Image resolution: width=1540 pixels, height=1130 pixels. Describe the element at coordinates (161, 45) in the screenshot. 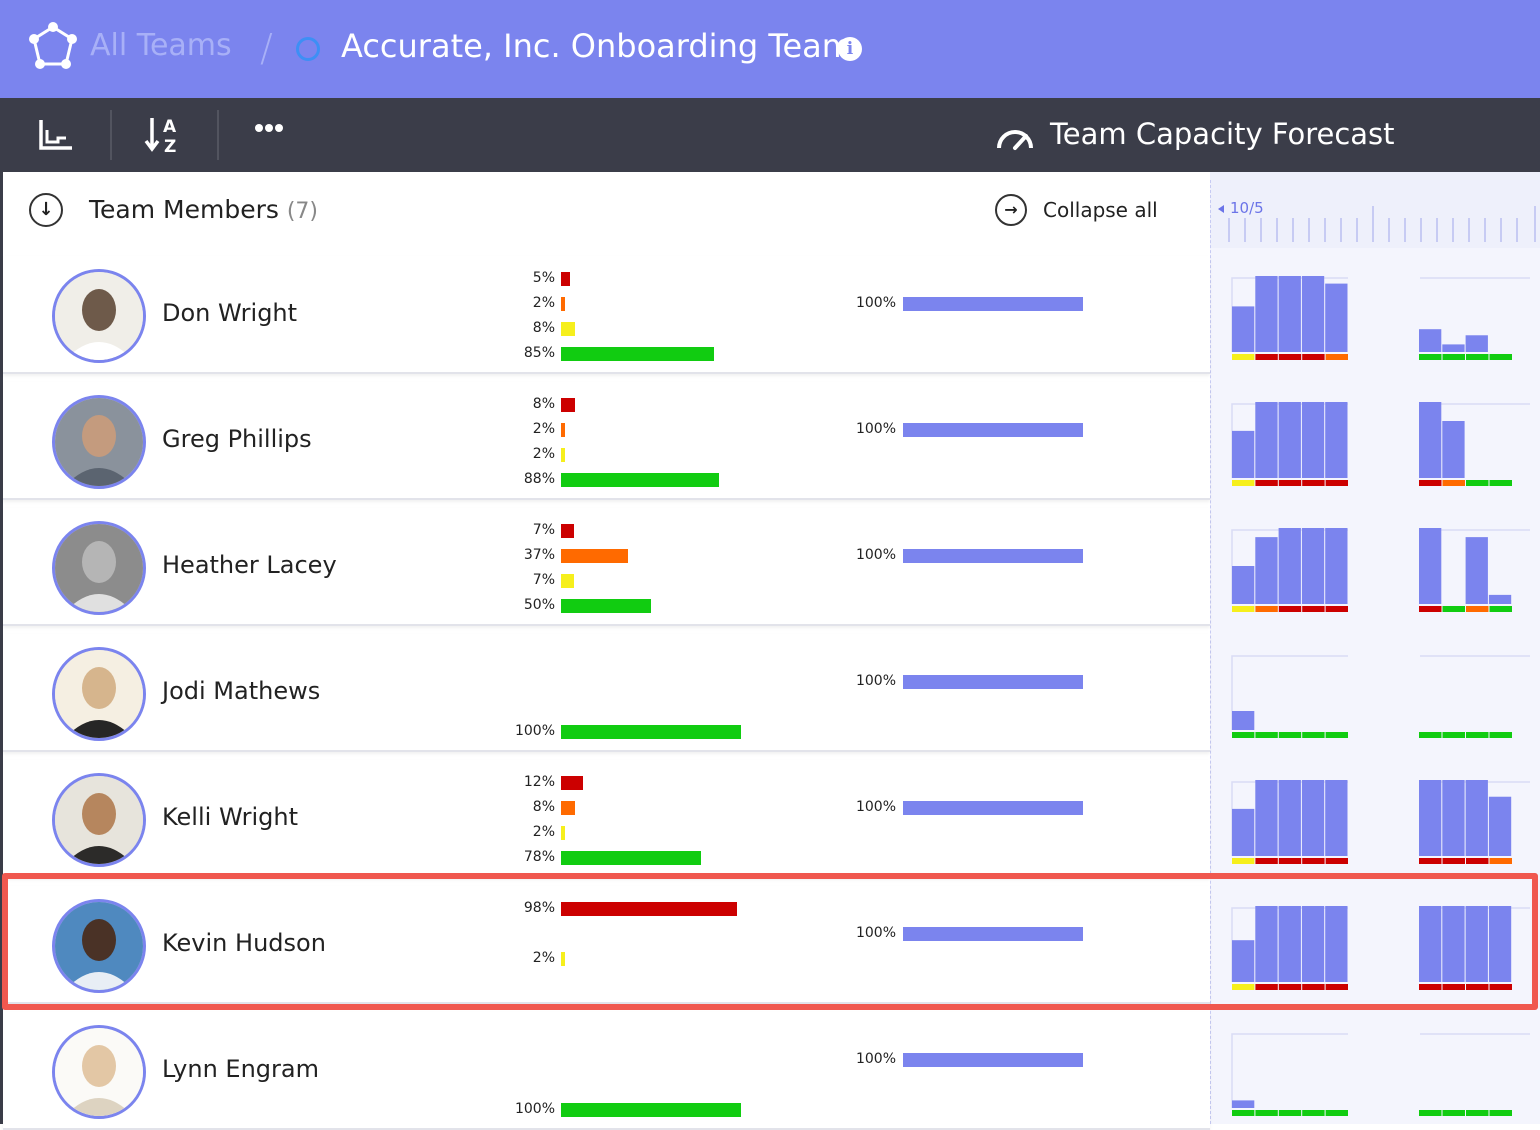

I see `breadcrumb-all-teams-link: All Teams` at that location.